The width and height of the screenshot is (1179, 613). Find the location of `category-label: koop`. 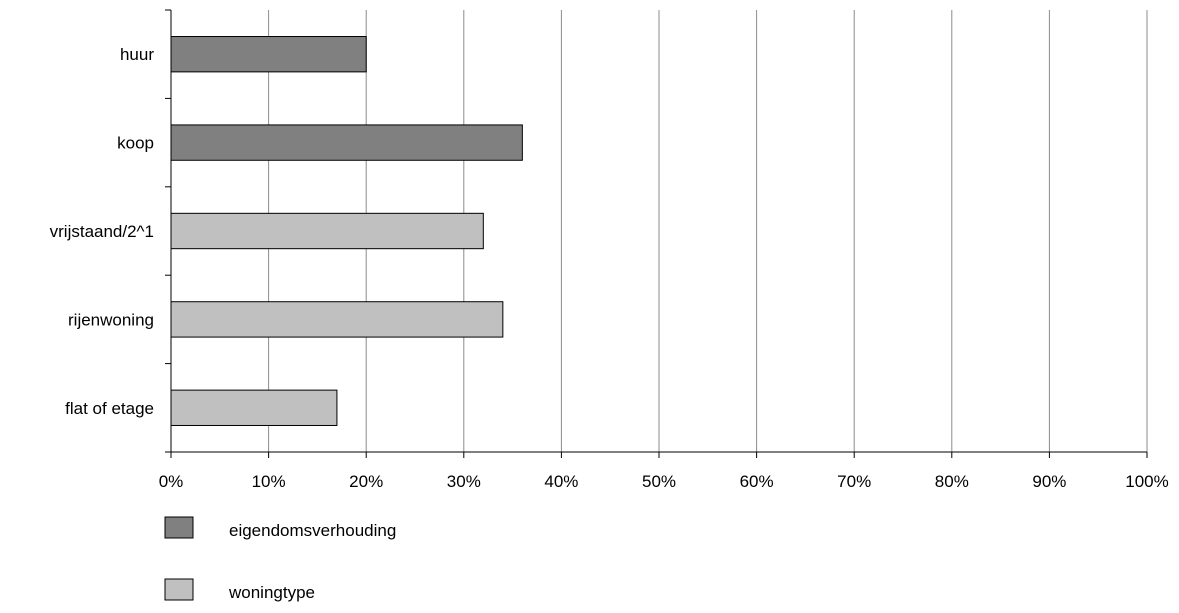

category-label: koop is located at coordinates (135, 143).